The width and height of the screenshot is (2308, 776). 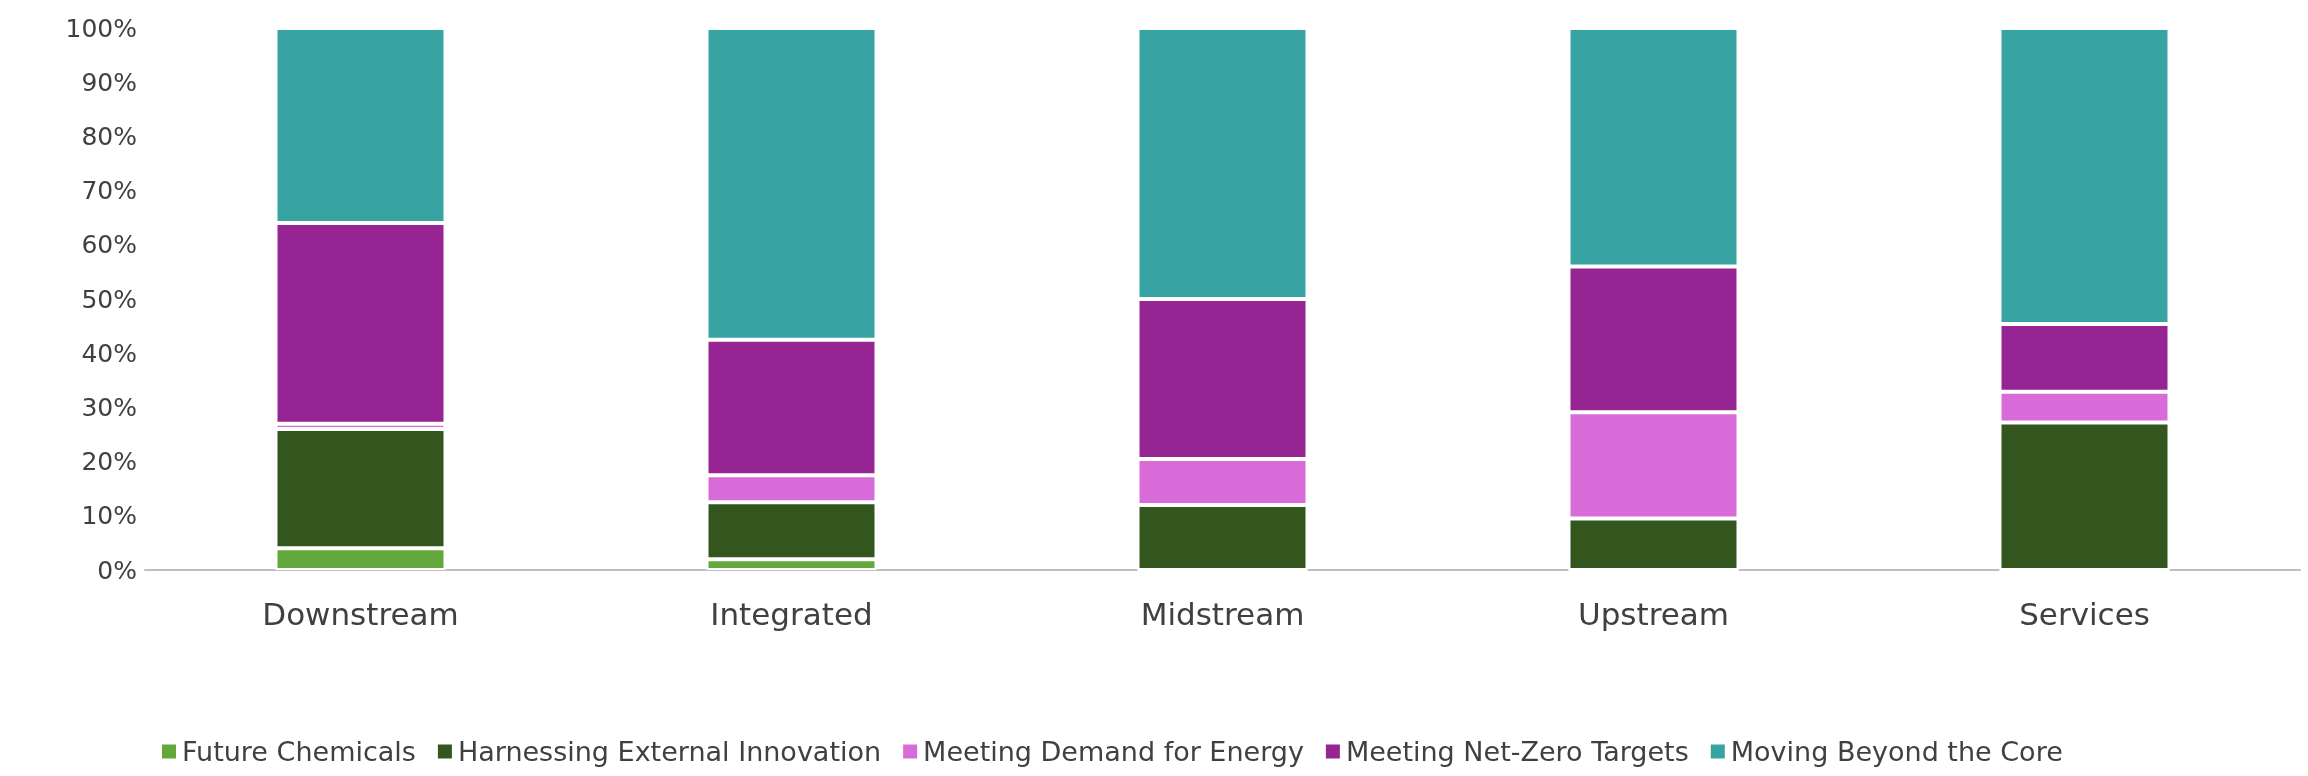 What do you see at coordinates (1113, 751) in the screenshot?
I see `legend-label: Meeting Demand for Energy` at bounding box center [1113, 751].